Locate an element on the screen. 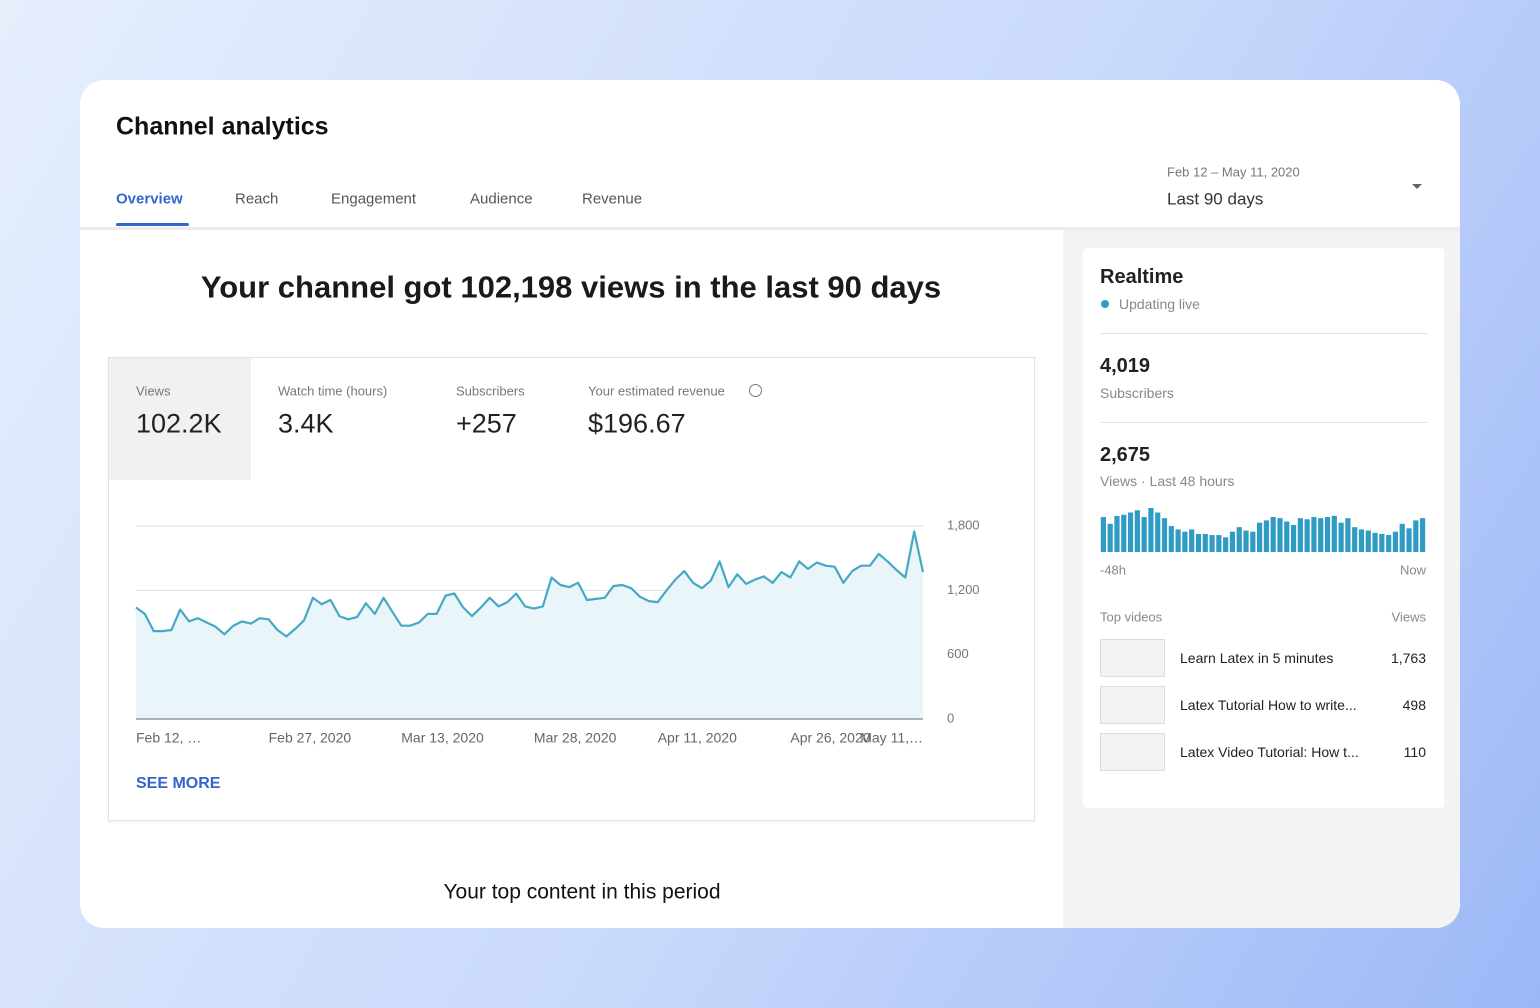 The image size is (1540, 1008). tab: Overview is located at coordinates (149, 199).